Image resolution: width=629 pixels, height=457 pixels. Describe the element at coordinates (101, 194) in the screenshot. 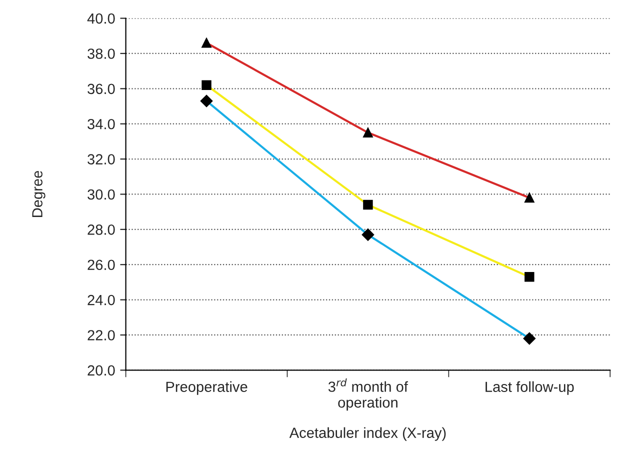

I see `y-tick-label: 30.0` at that location.